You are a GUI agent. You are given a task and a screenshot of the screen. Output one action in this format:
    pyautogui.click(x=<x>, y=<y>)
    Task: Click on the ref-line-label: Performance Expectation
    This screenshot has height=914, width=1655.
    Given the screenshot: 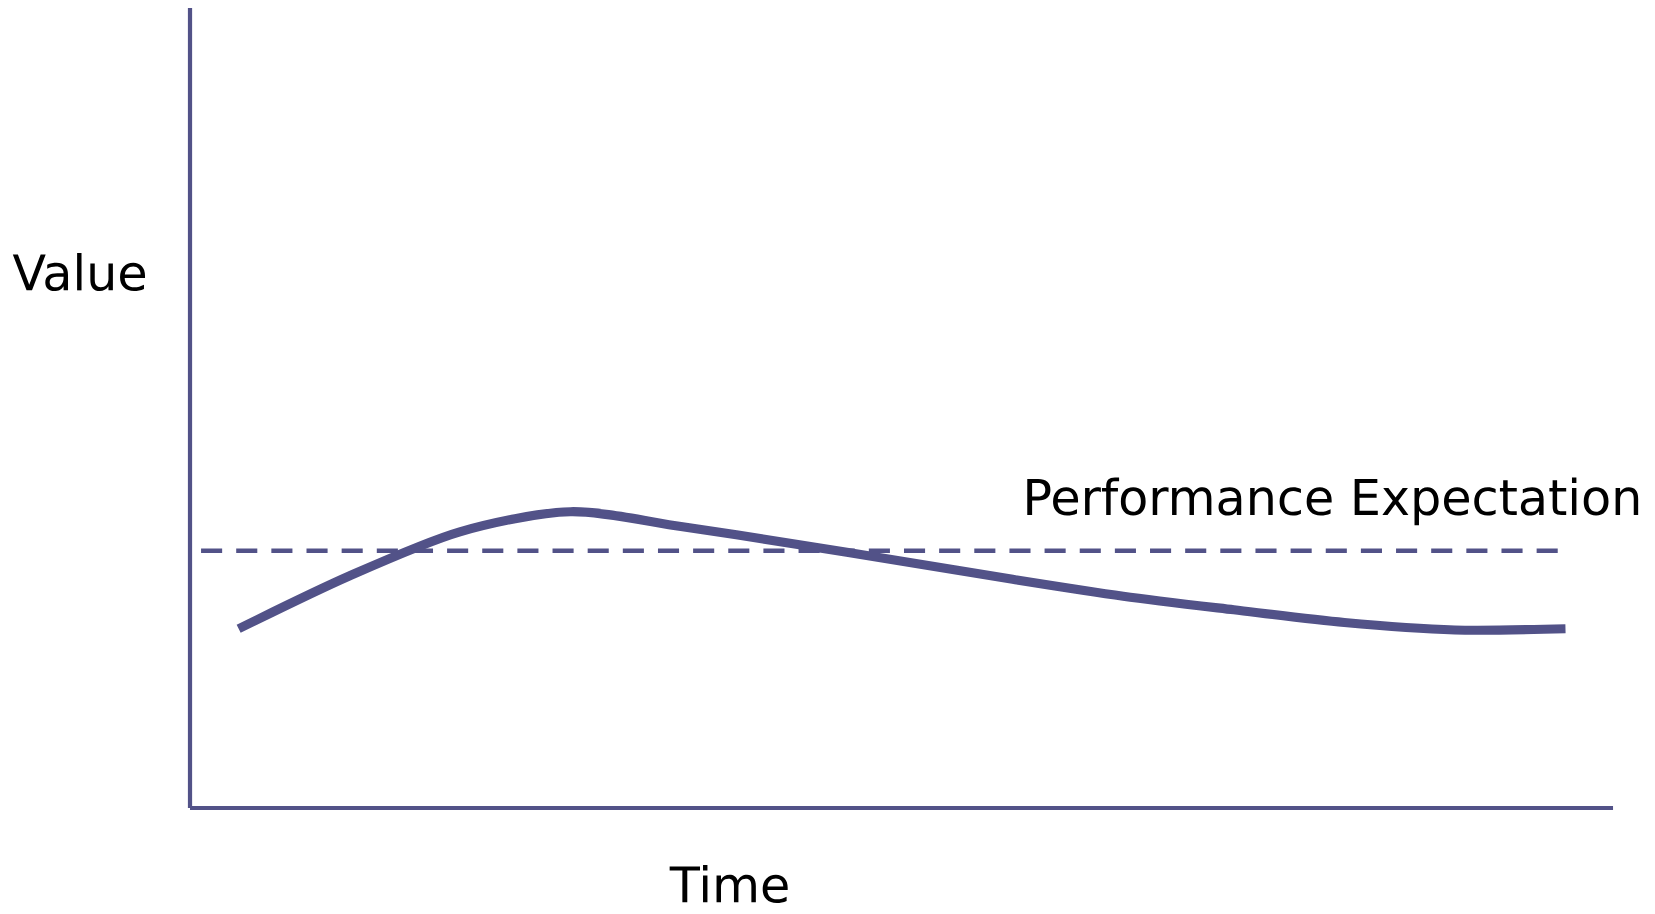 What is the action you would take?
    pyautogui.click(x=1333, y=501)
    